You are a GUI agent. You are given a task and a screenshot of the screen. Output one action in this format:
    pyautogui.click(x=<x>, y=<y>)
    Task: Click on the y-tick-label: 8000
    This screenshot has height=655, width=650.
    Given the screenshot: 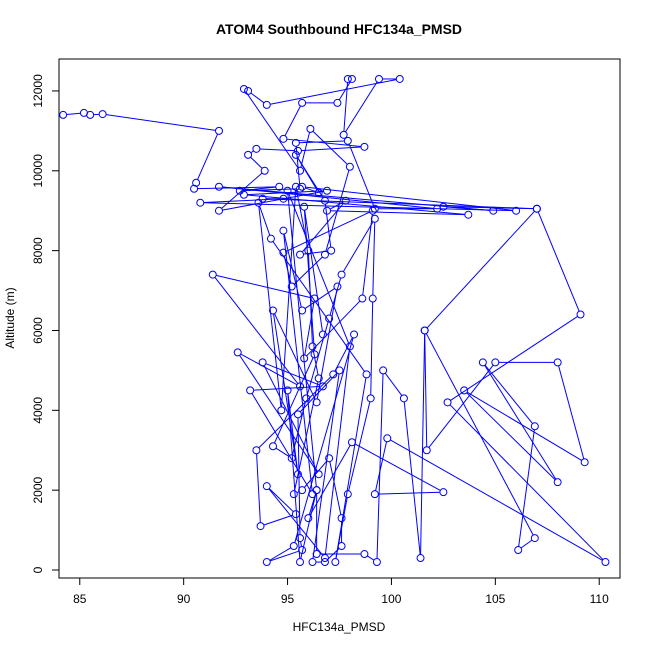 What is the action you would take?
    pyautogui.click(x=38, y=250)
    